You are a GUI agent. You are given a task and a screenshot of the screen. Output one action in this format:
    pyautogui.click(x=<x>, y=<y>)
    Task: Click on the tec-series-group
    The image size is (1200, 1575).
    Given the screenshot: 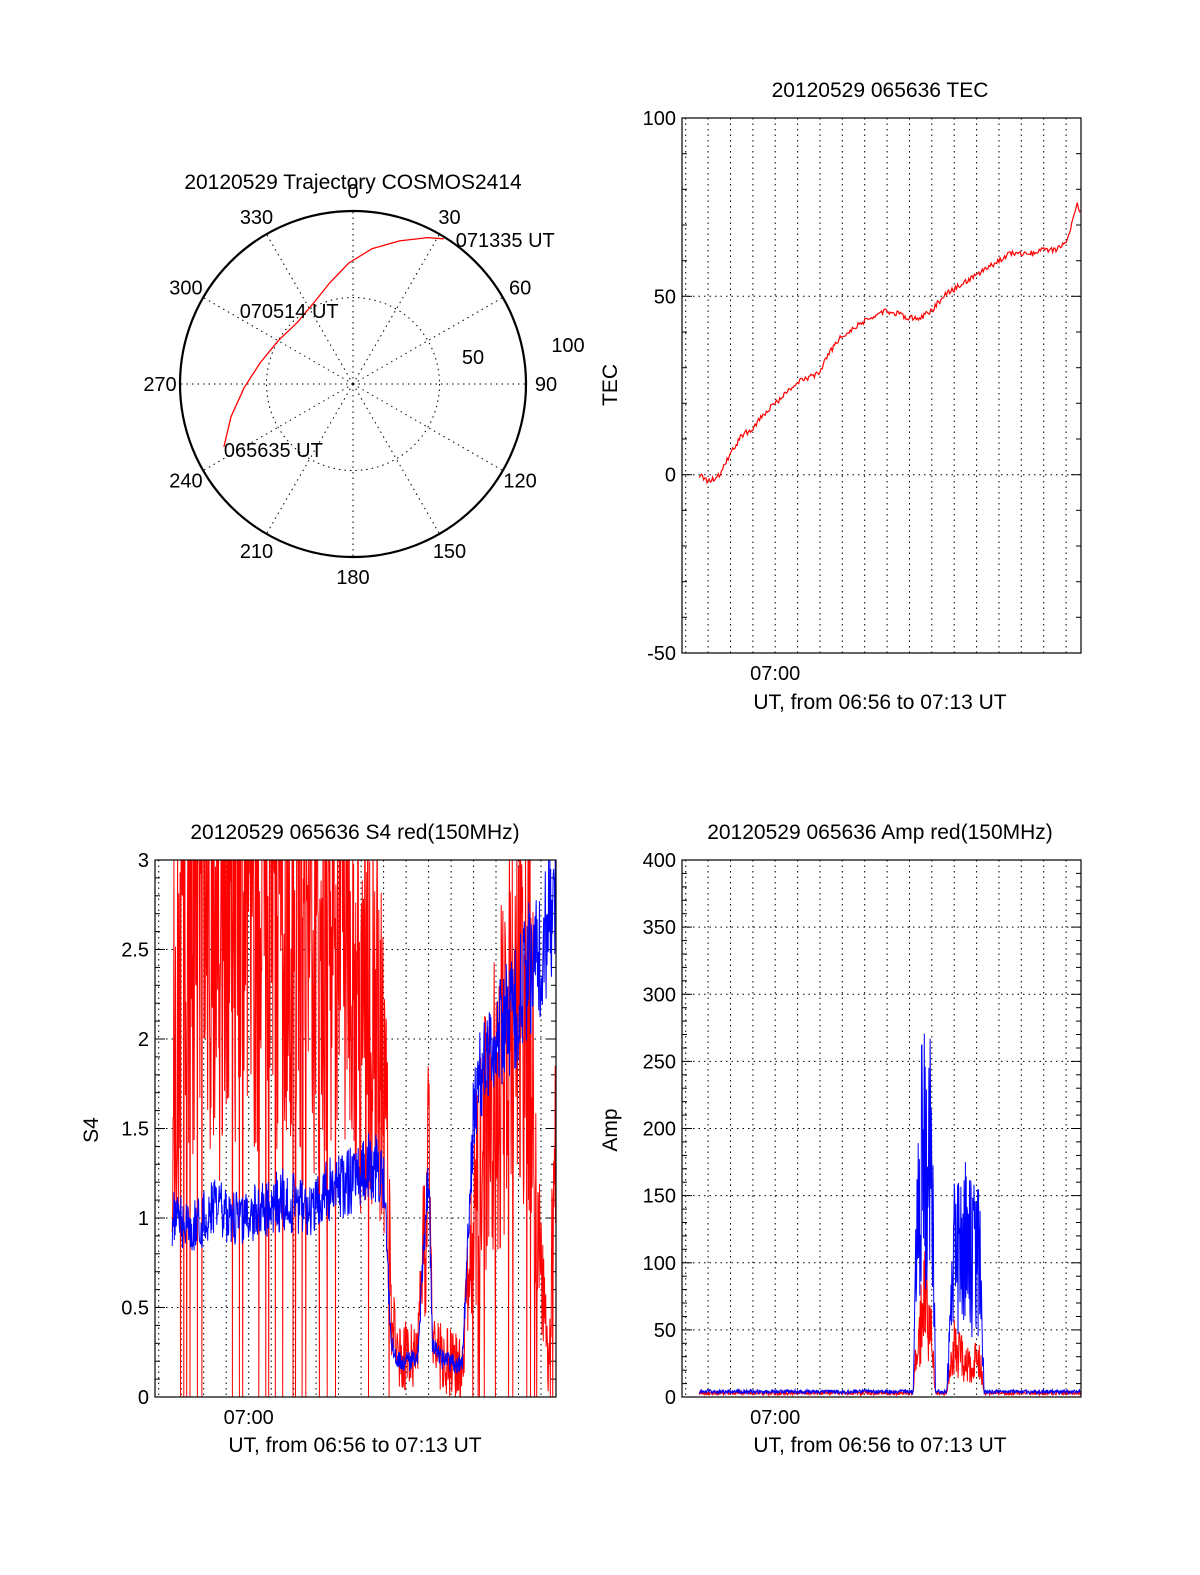 What is the action you would take?
    pyautogui.click(x=889, y=343)
    